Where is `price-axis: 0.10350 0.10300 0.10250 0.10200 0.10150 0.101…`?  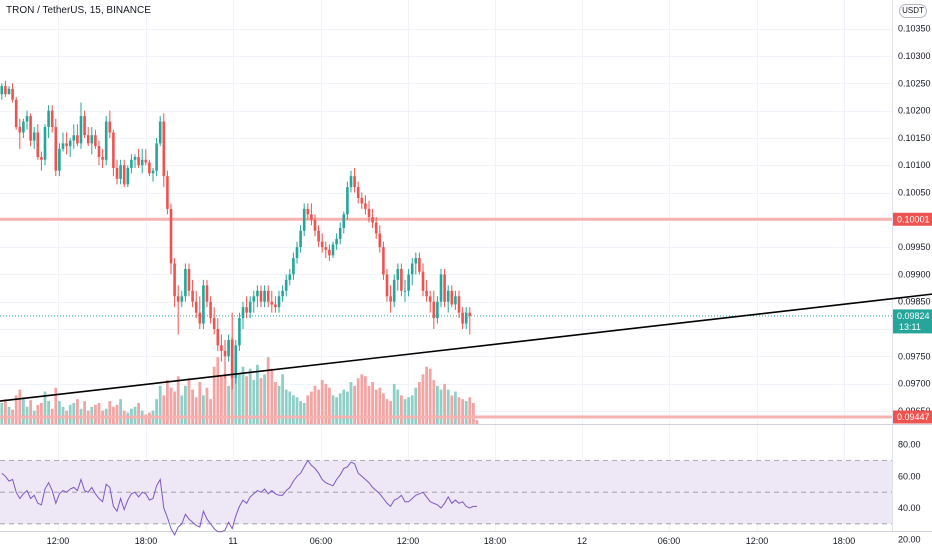
price-axis: 0.10350 0.10300 0.10250 0.10200 0.10150 0.101… is located at coordinates (914, 284).